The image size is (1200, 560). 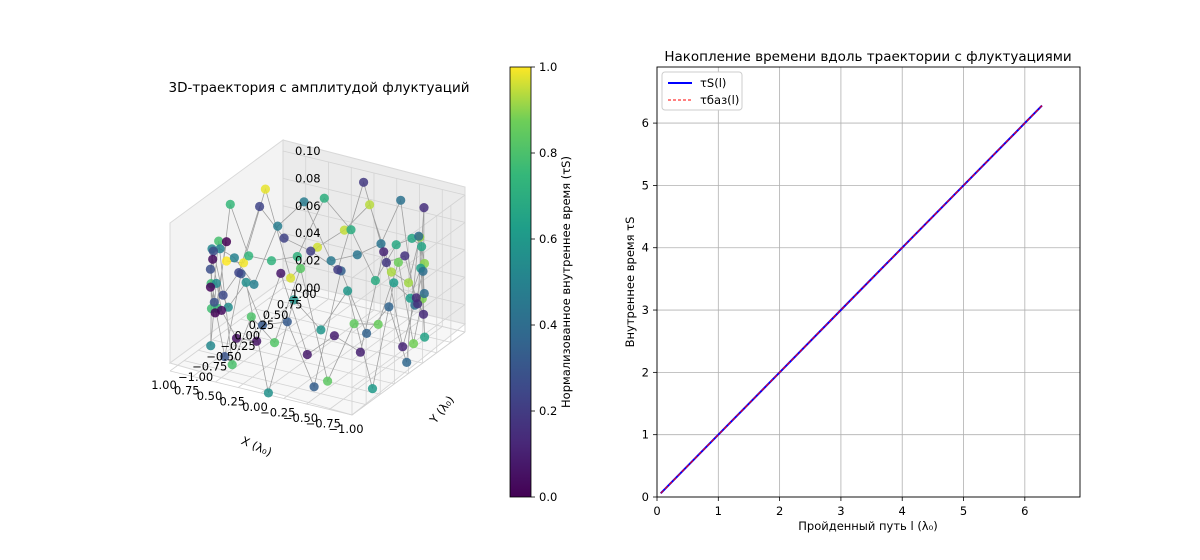 I want to click on x-axis-ticks: −1.00−0.75−0.50−0.250.000.250.500.751.00, so click(x=257, y=407).